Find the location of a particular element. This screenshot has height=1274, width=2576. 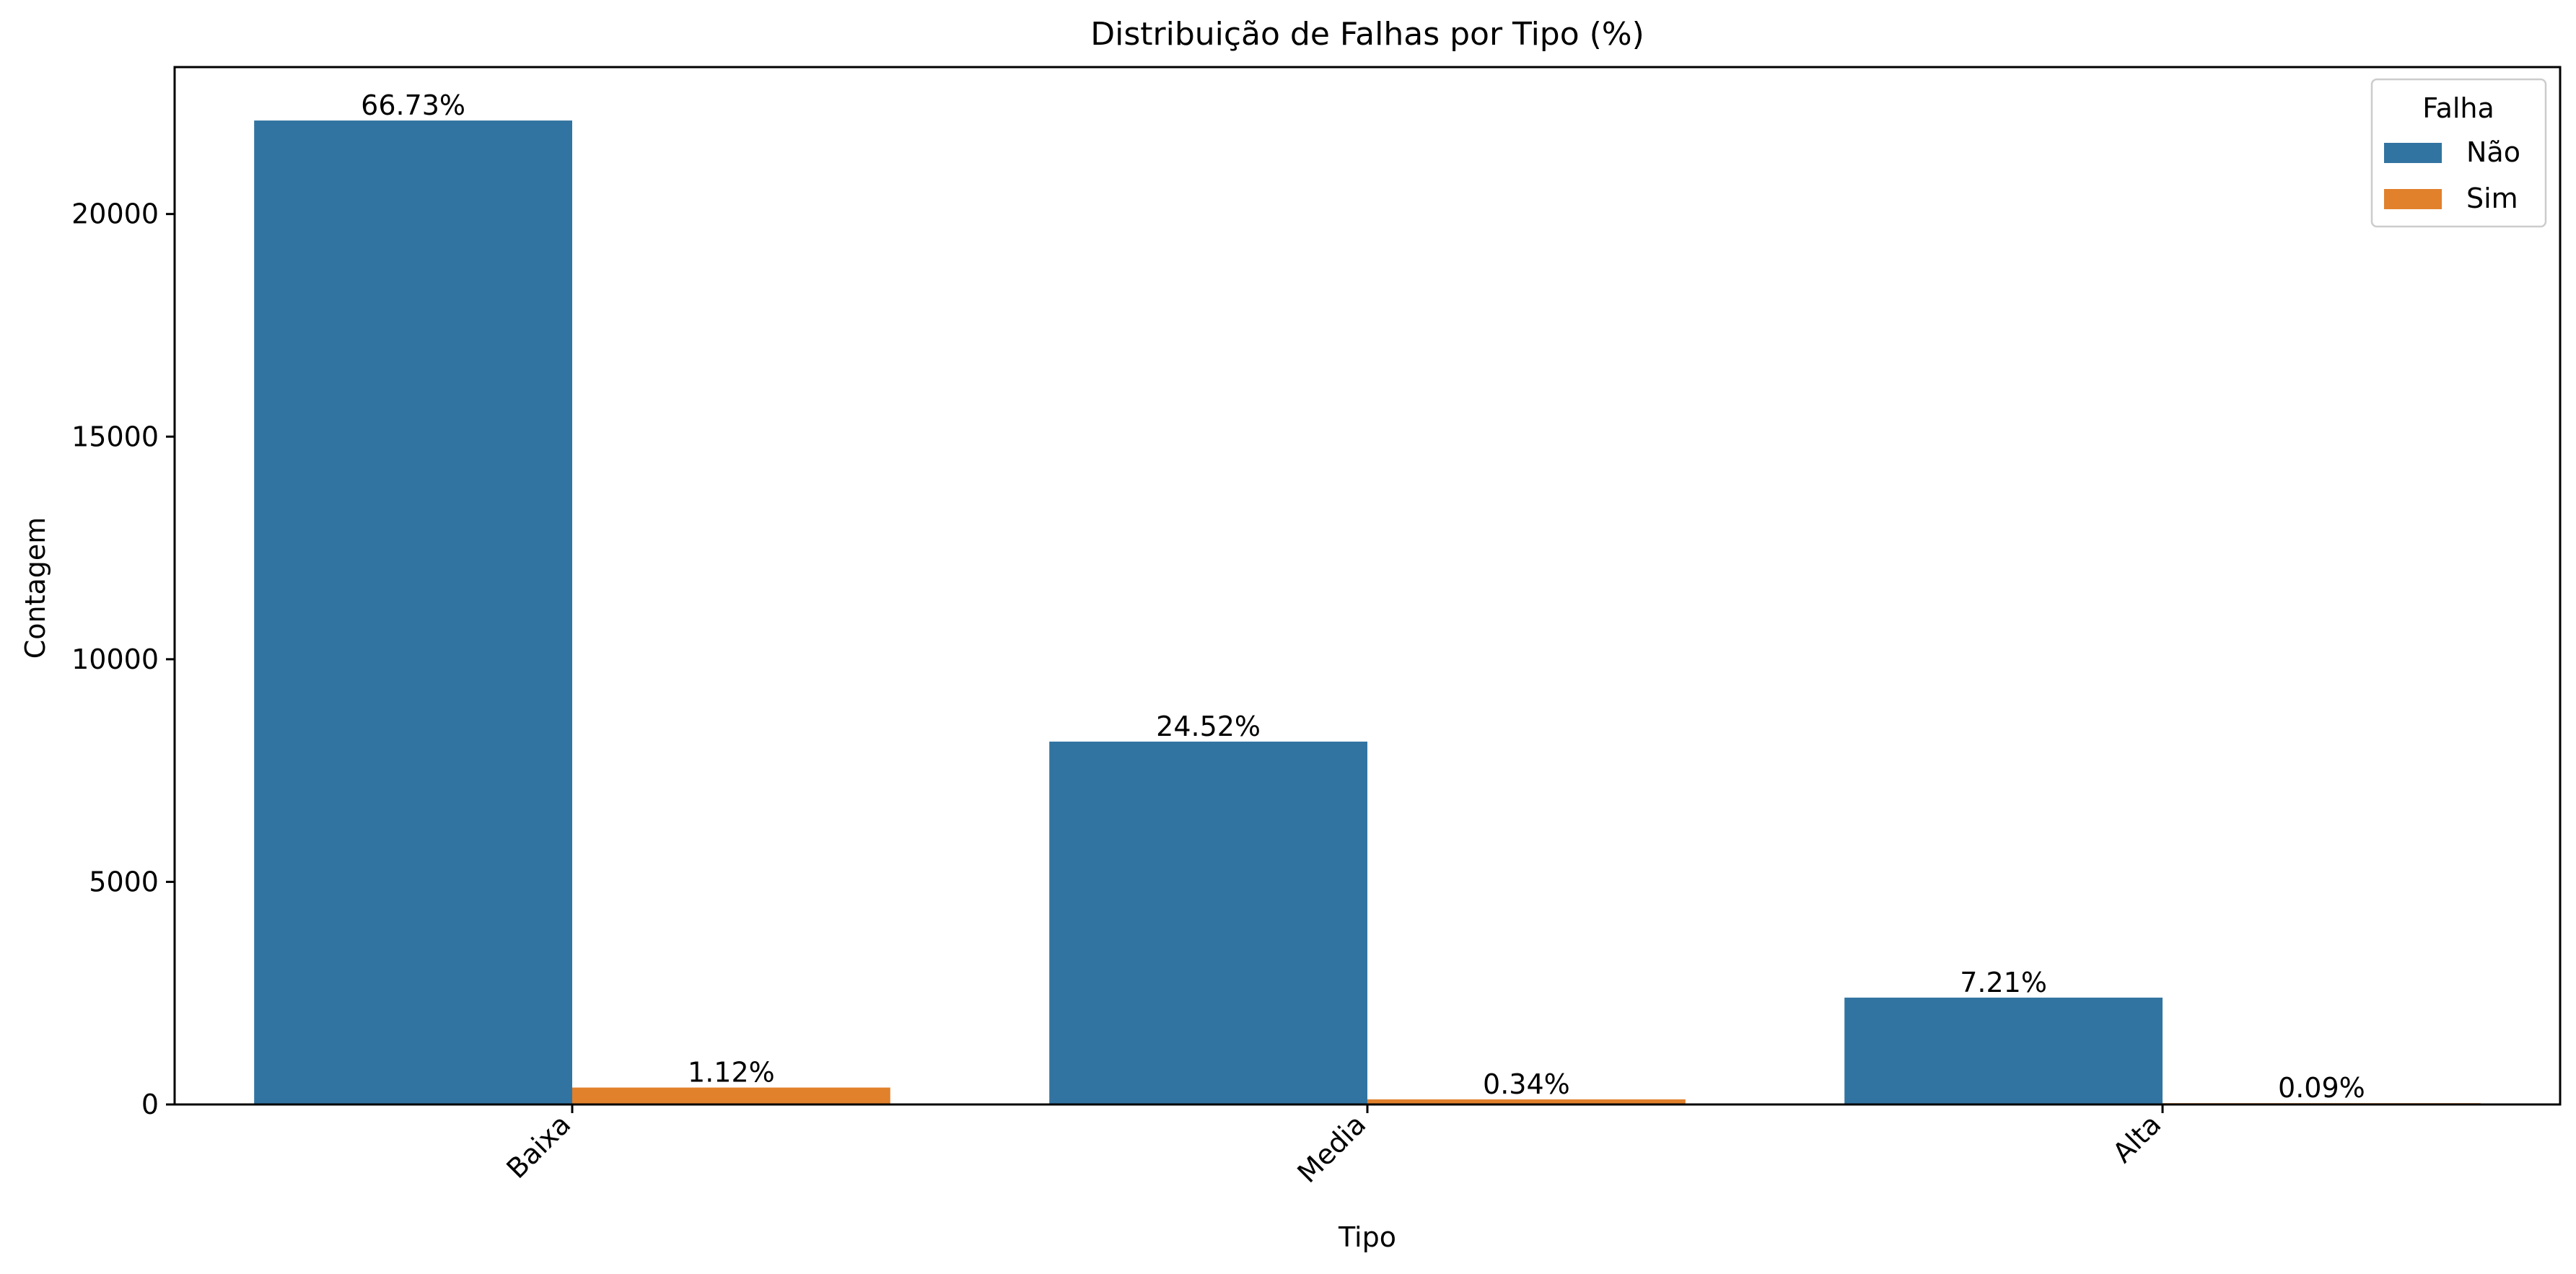

bar-label-media-nao: 24.52% is located at coordinates (1208, 727).